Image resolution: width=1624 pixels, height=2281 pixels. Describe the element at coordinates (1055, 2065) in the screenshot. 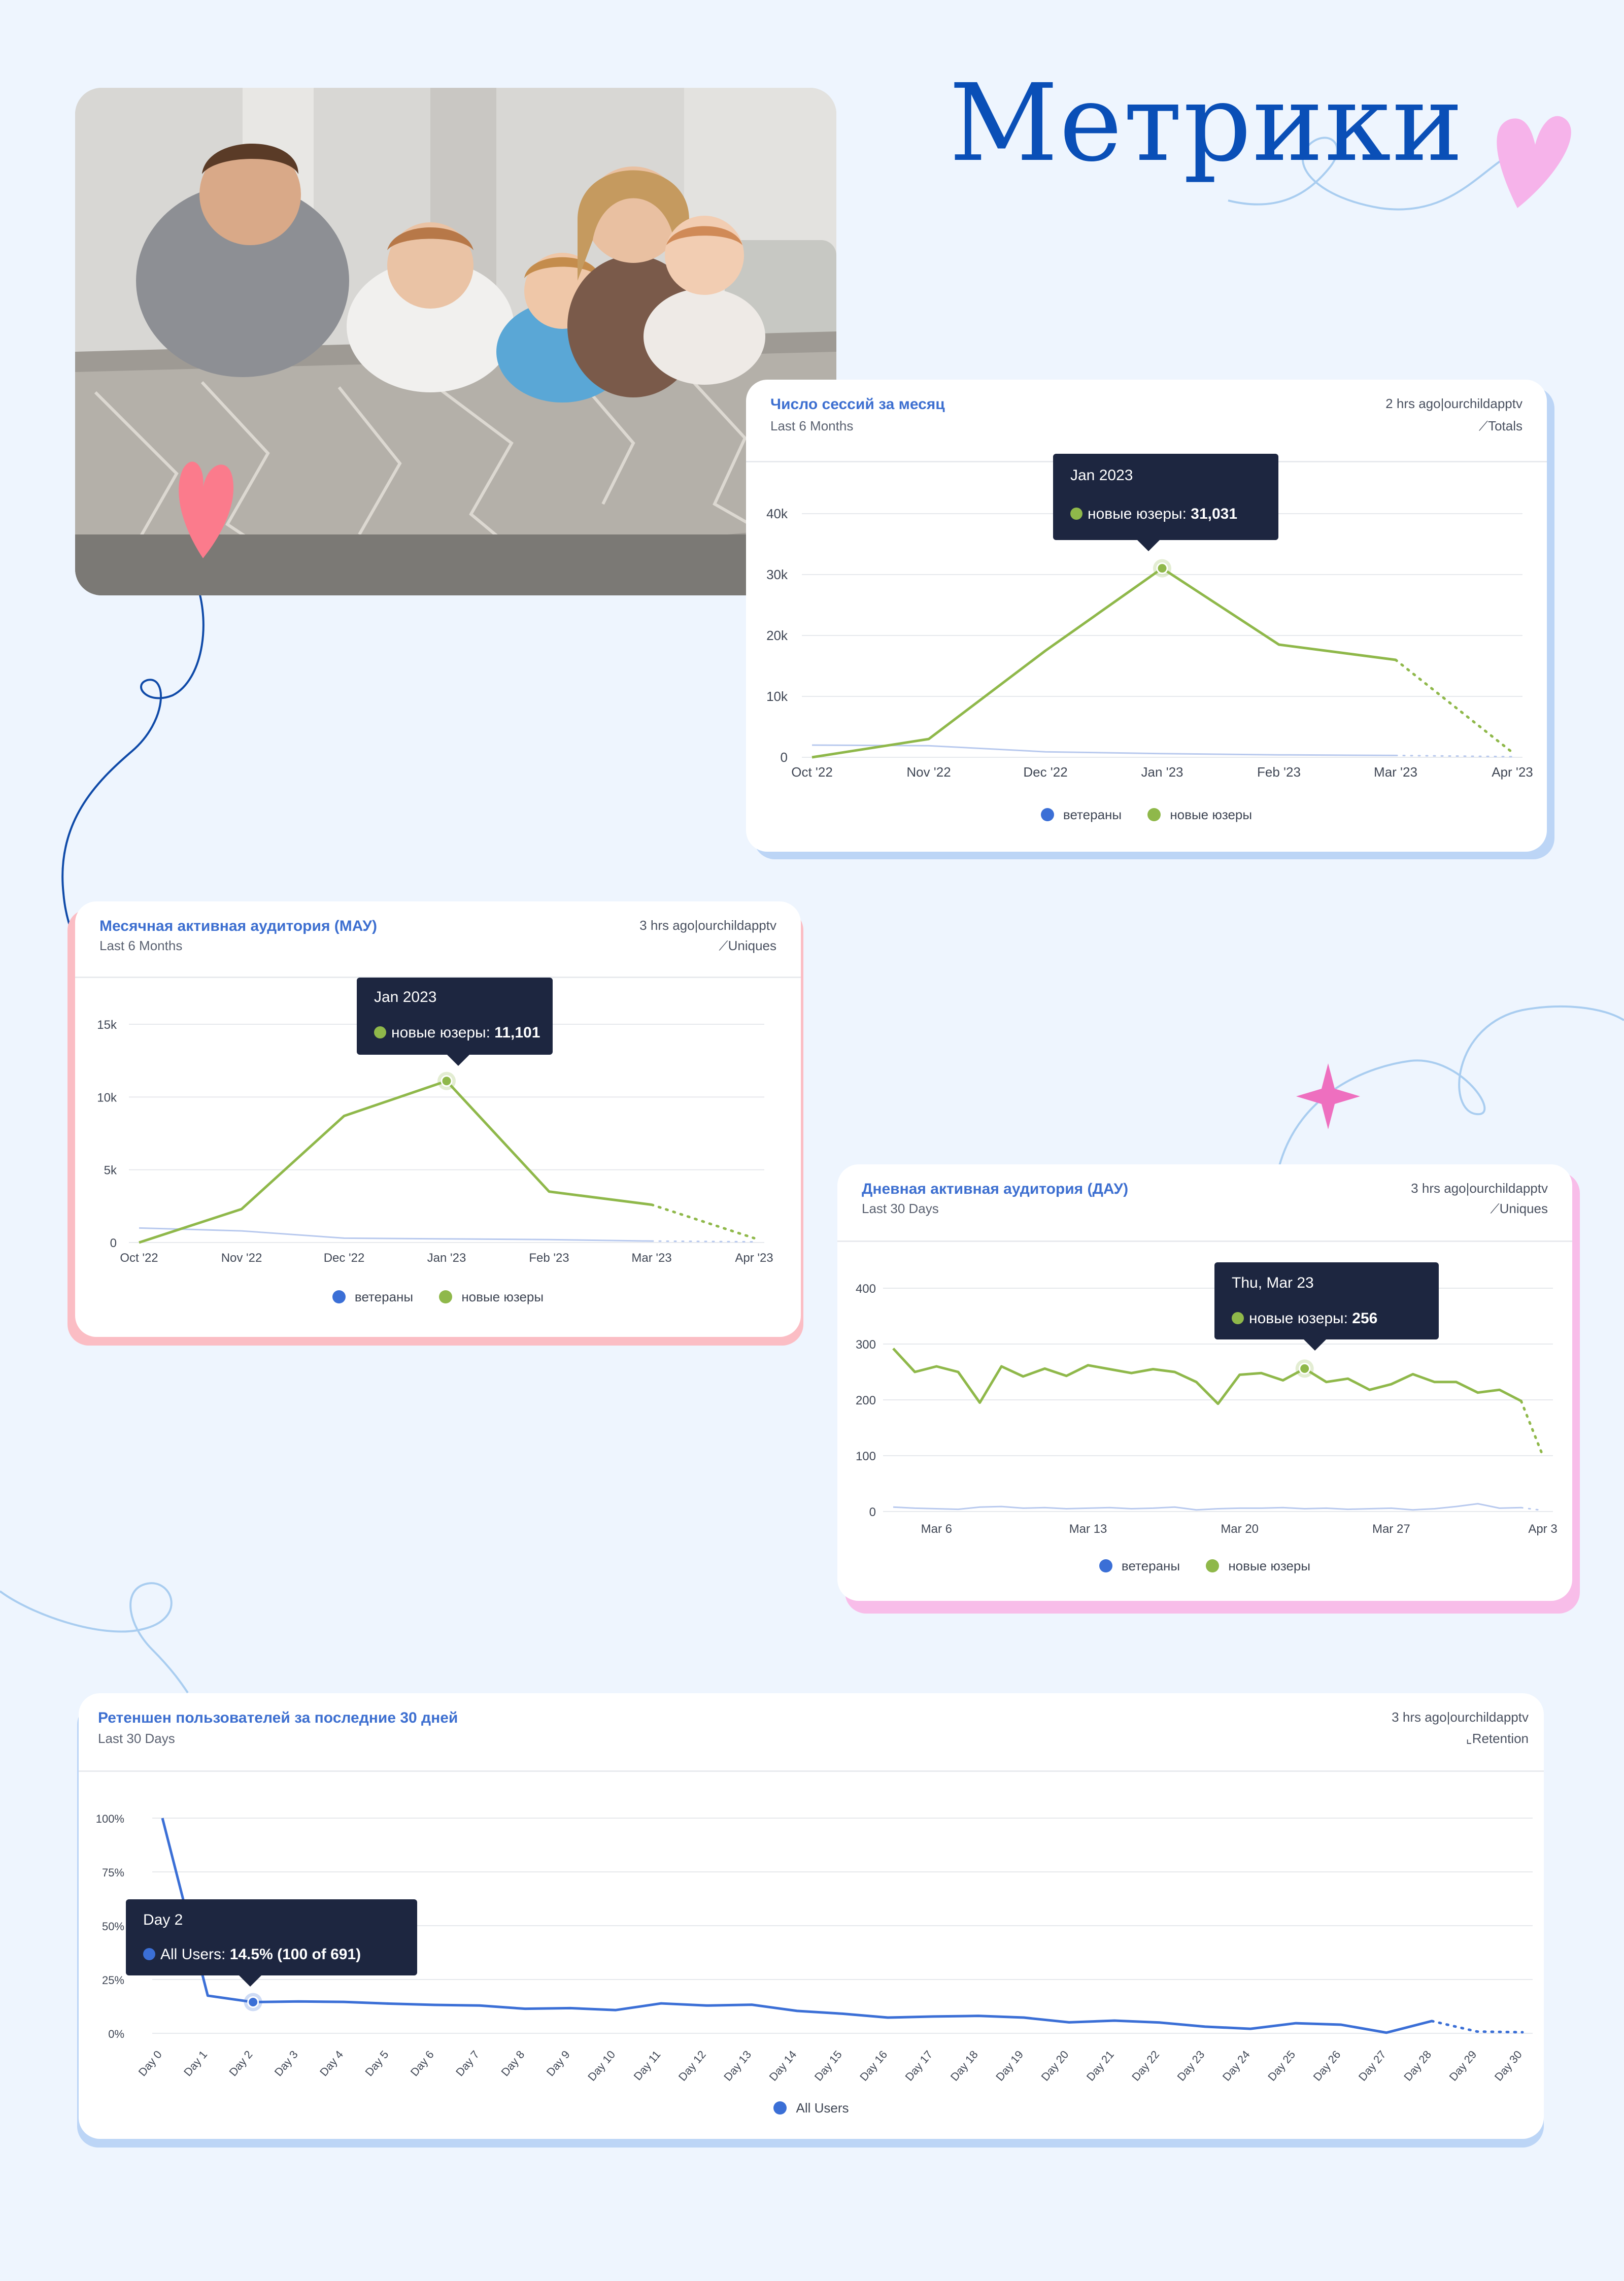

I see `x-tick-label: Day 20` at that location.